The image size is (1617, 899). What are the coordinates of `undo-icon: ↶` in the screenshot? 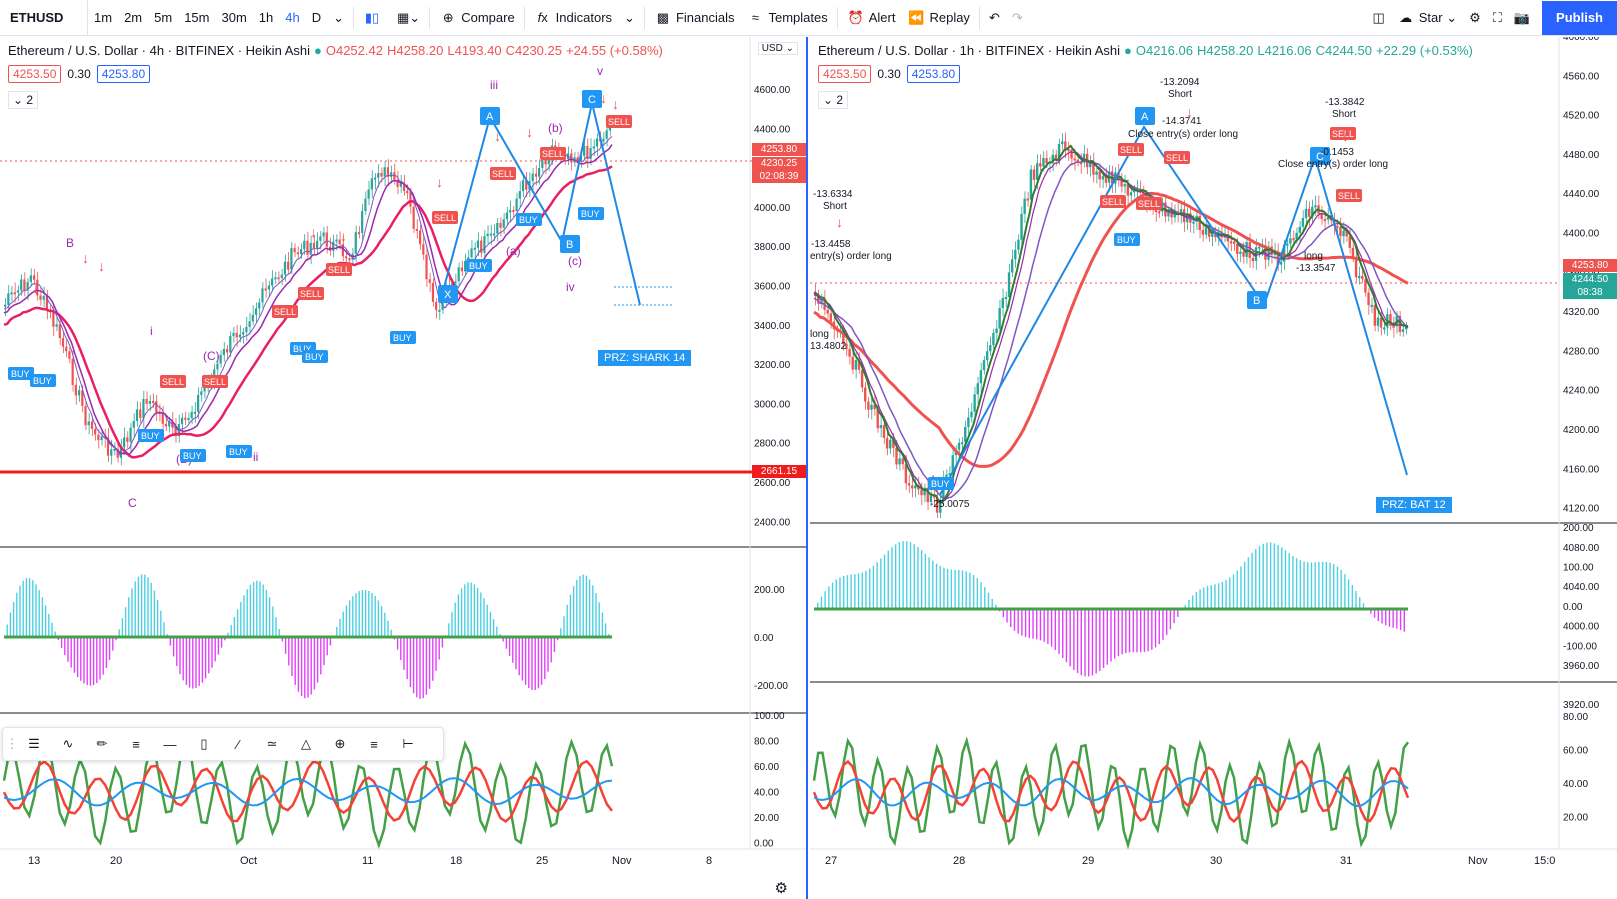 It's located at (994, 17).